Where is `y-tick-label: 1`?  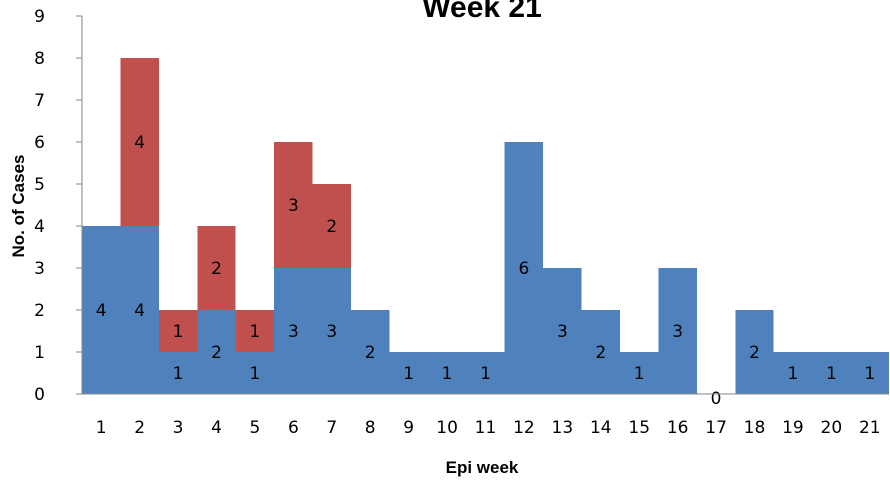
y-tick-label: 1 is located at coordinates (39, 353).